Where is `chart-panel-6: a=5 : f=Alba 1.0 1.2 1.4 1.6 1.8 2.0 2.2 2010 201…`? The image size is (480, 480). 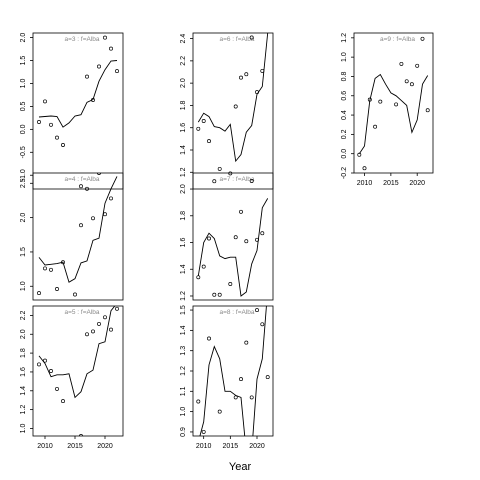
chart-panel-6: a=5 : f=Alba 1.0 1.2 1.4 1.6 1.8 2.0 2.2 2010 201… is located at coordinates (72, 377).